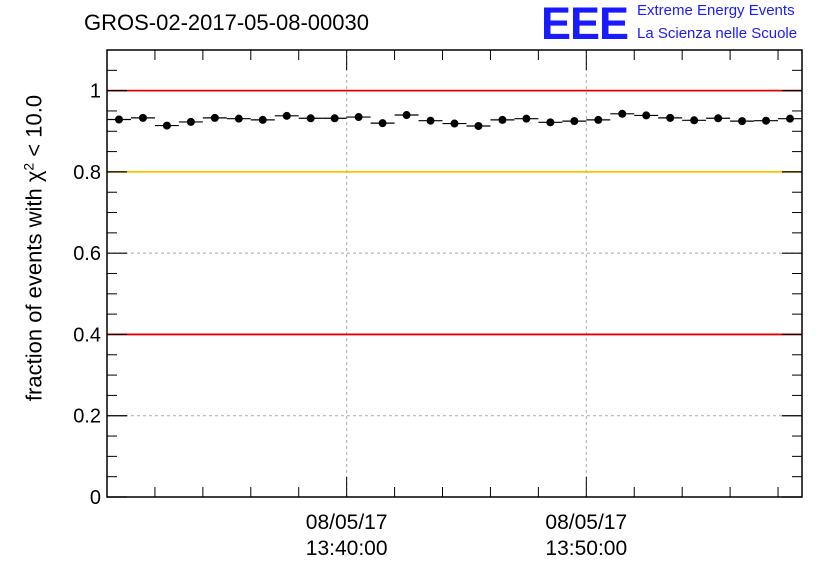 This screenshot has width=836, height=572. What do you see at coordinates (347, 548) in the screenshot?
I see `x-tick-label-time: 13:40:00` at bounding box center [347, 548].